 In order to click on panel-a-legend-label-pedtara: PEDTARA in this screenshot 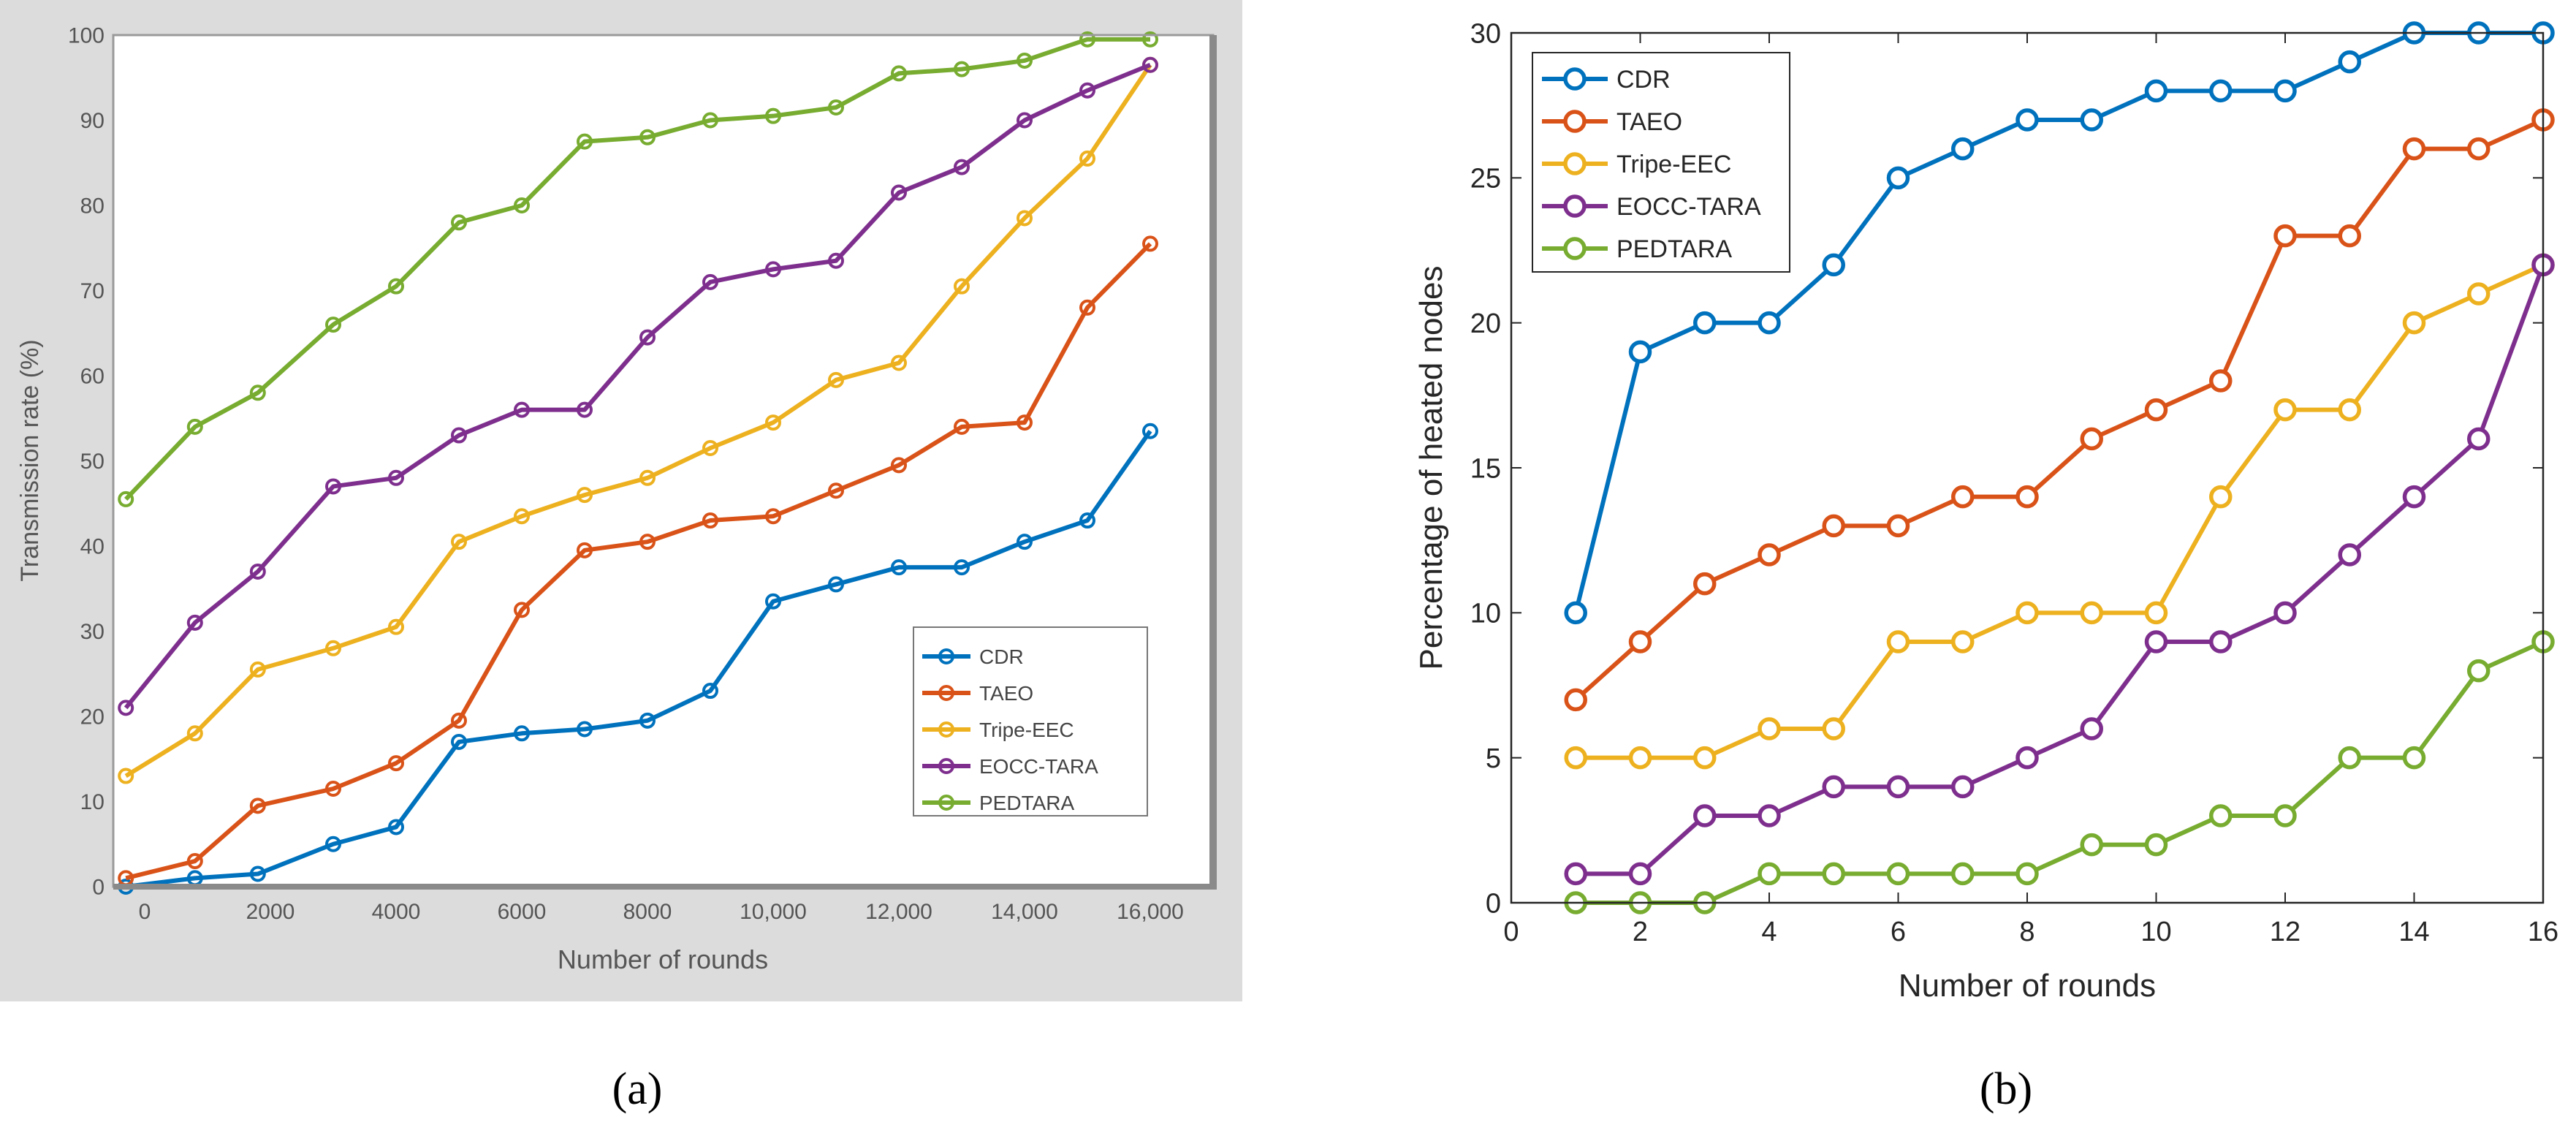, I will do `click(1027, 803)`.